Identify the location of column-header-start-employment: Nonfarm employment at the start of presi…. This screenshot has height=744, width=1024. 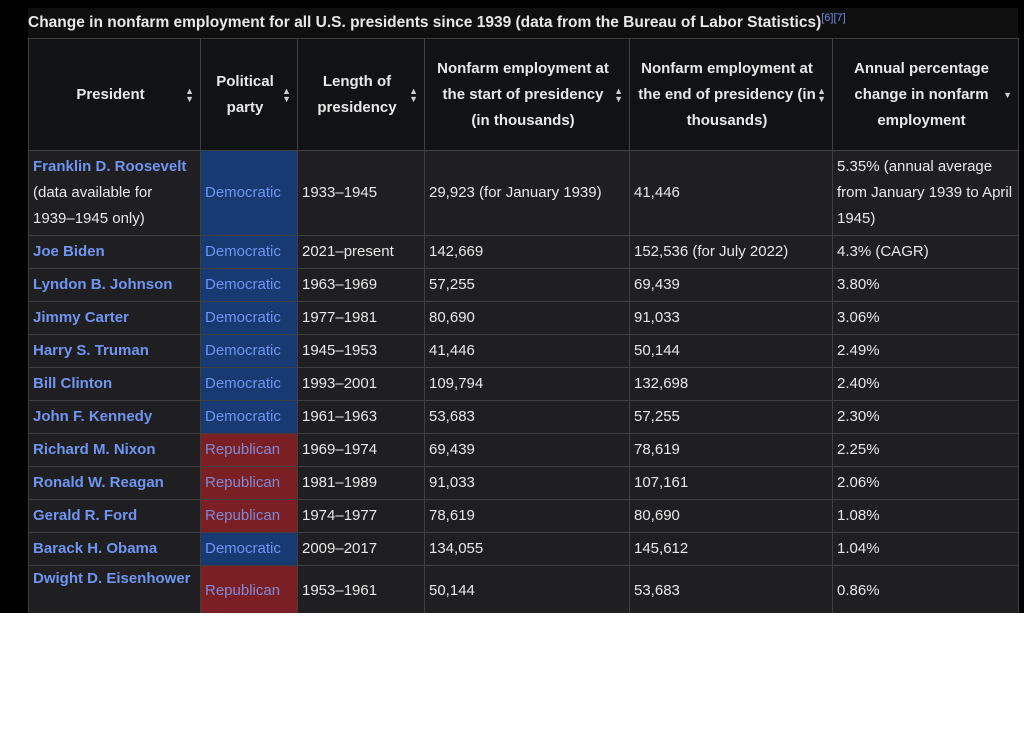
(527, 94).